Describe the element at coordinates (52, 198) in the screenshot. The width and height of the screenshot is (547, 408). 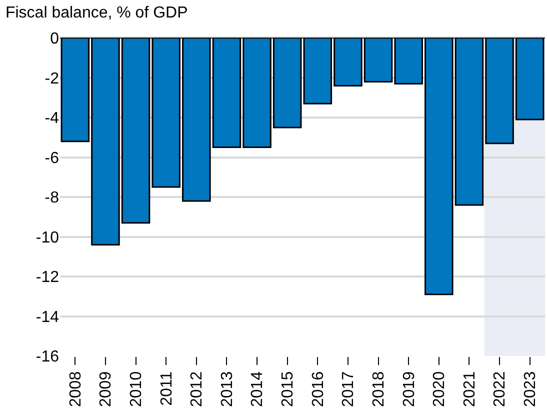
I see `y-tick-label: -8` at that location.